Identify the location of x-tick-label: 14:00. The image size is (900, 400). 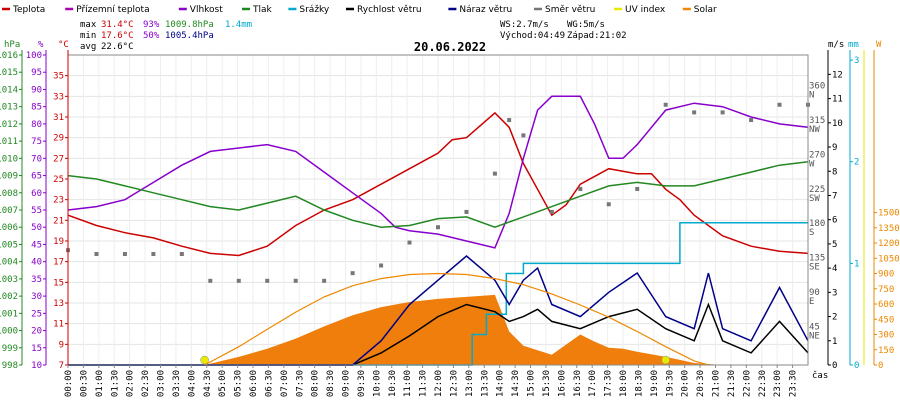
(501, 383).